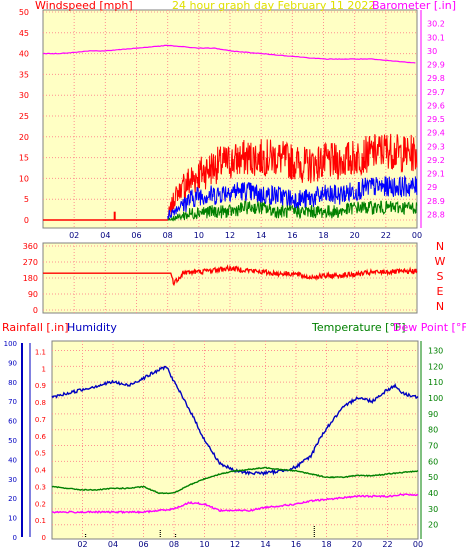  I want to click on barometer-tick-label: 28.8, so click(436, 214).